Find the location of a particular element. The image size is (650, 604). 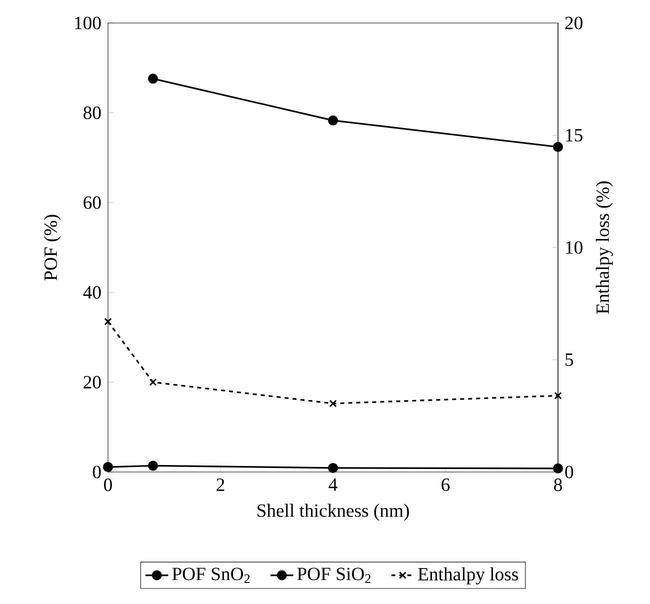

y2-tick-label: 15 is located at coordinates (574, 135).